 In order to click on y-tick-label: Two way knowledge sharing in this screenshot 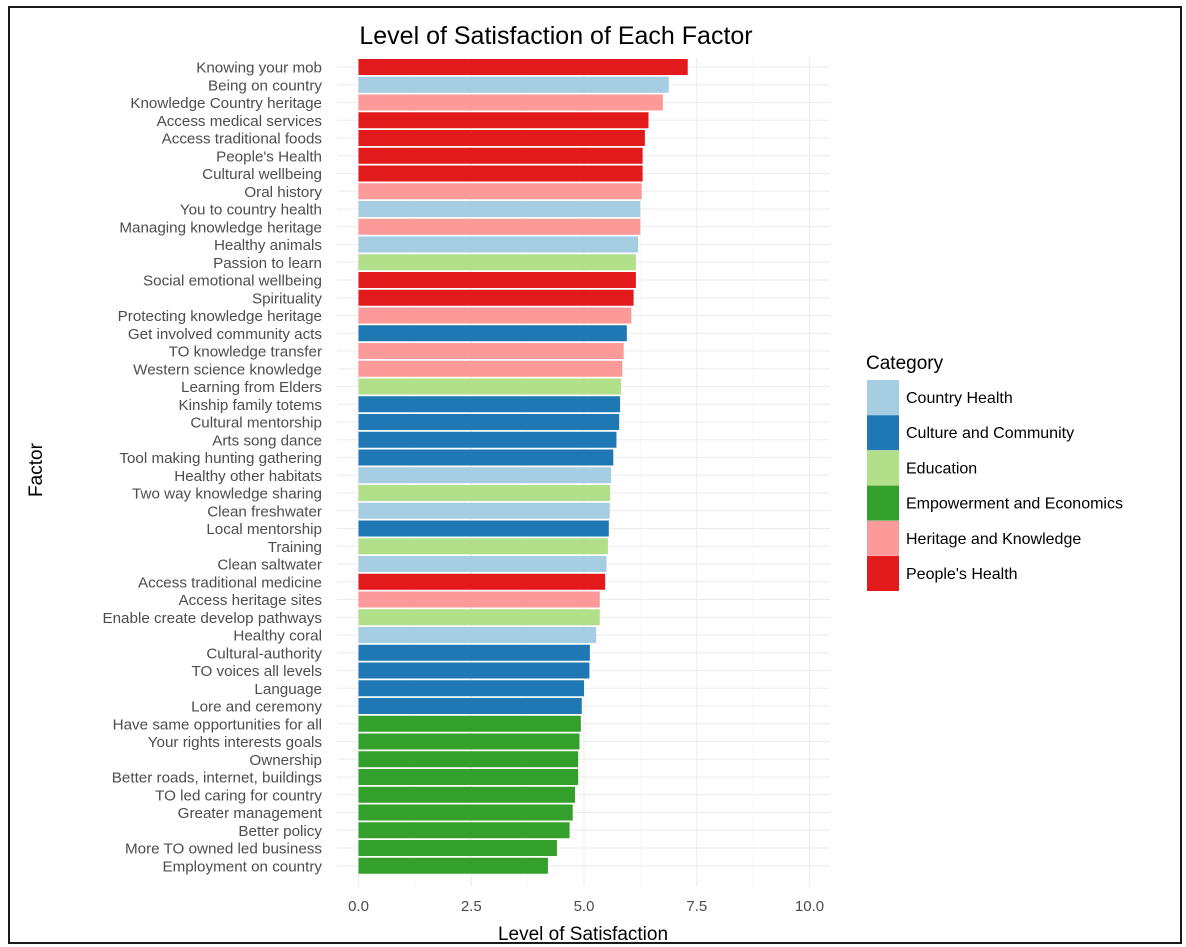, I will do `click(227, 494)`.